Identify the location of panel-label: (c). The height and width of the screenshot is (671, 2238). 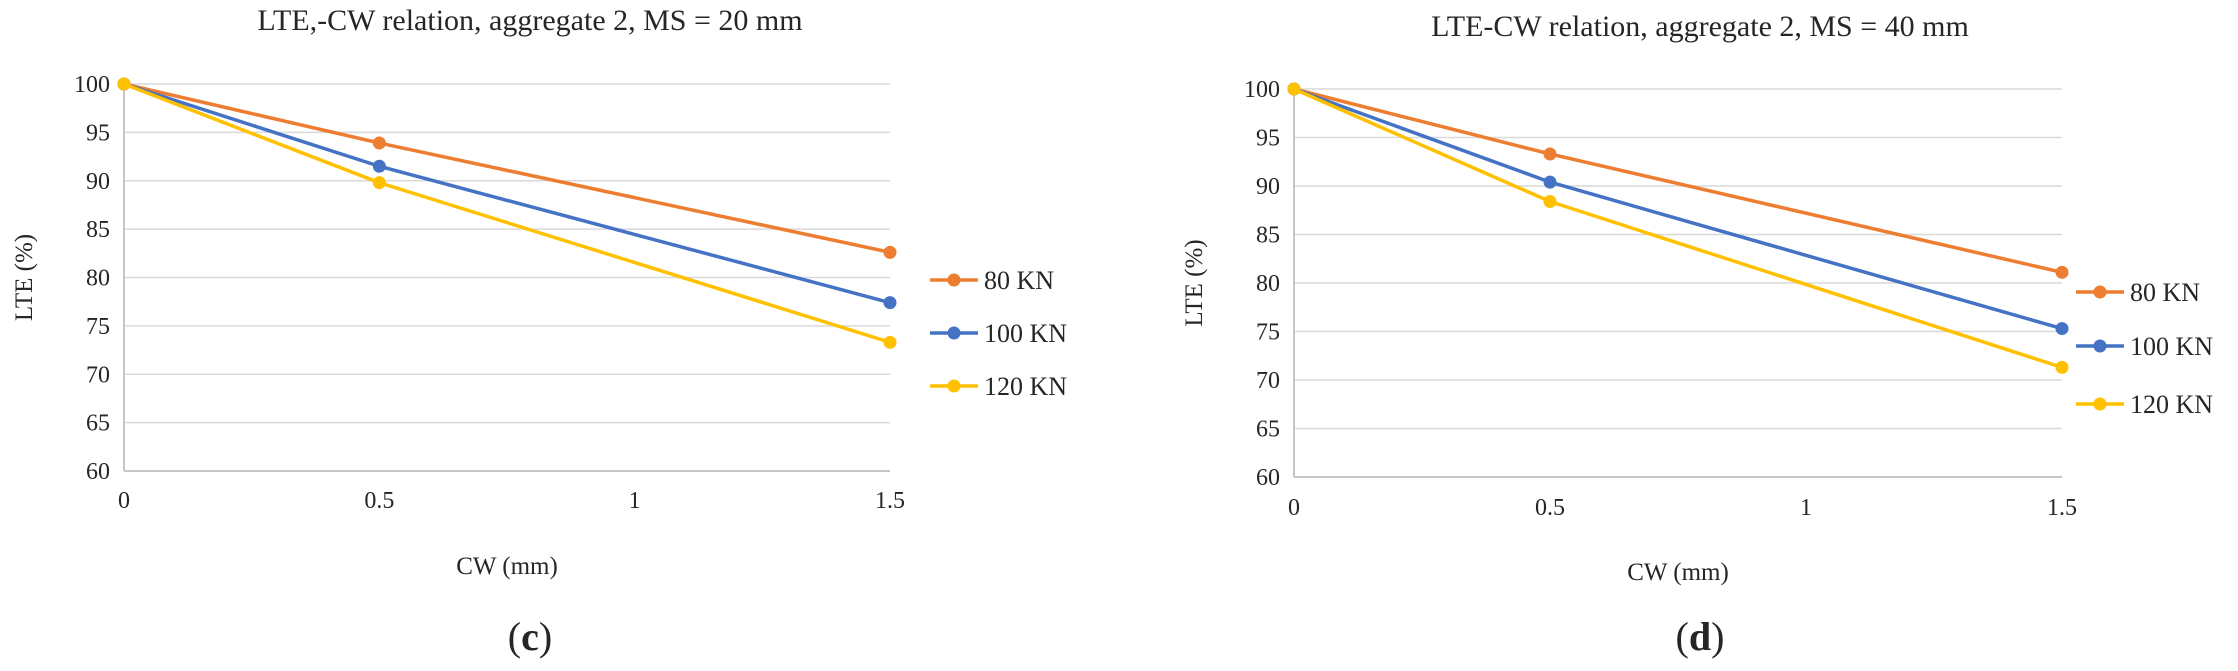
(530, 636).